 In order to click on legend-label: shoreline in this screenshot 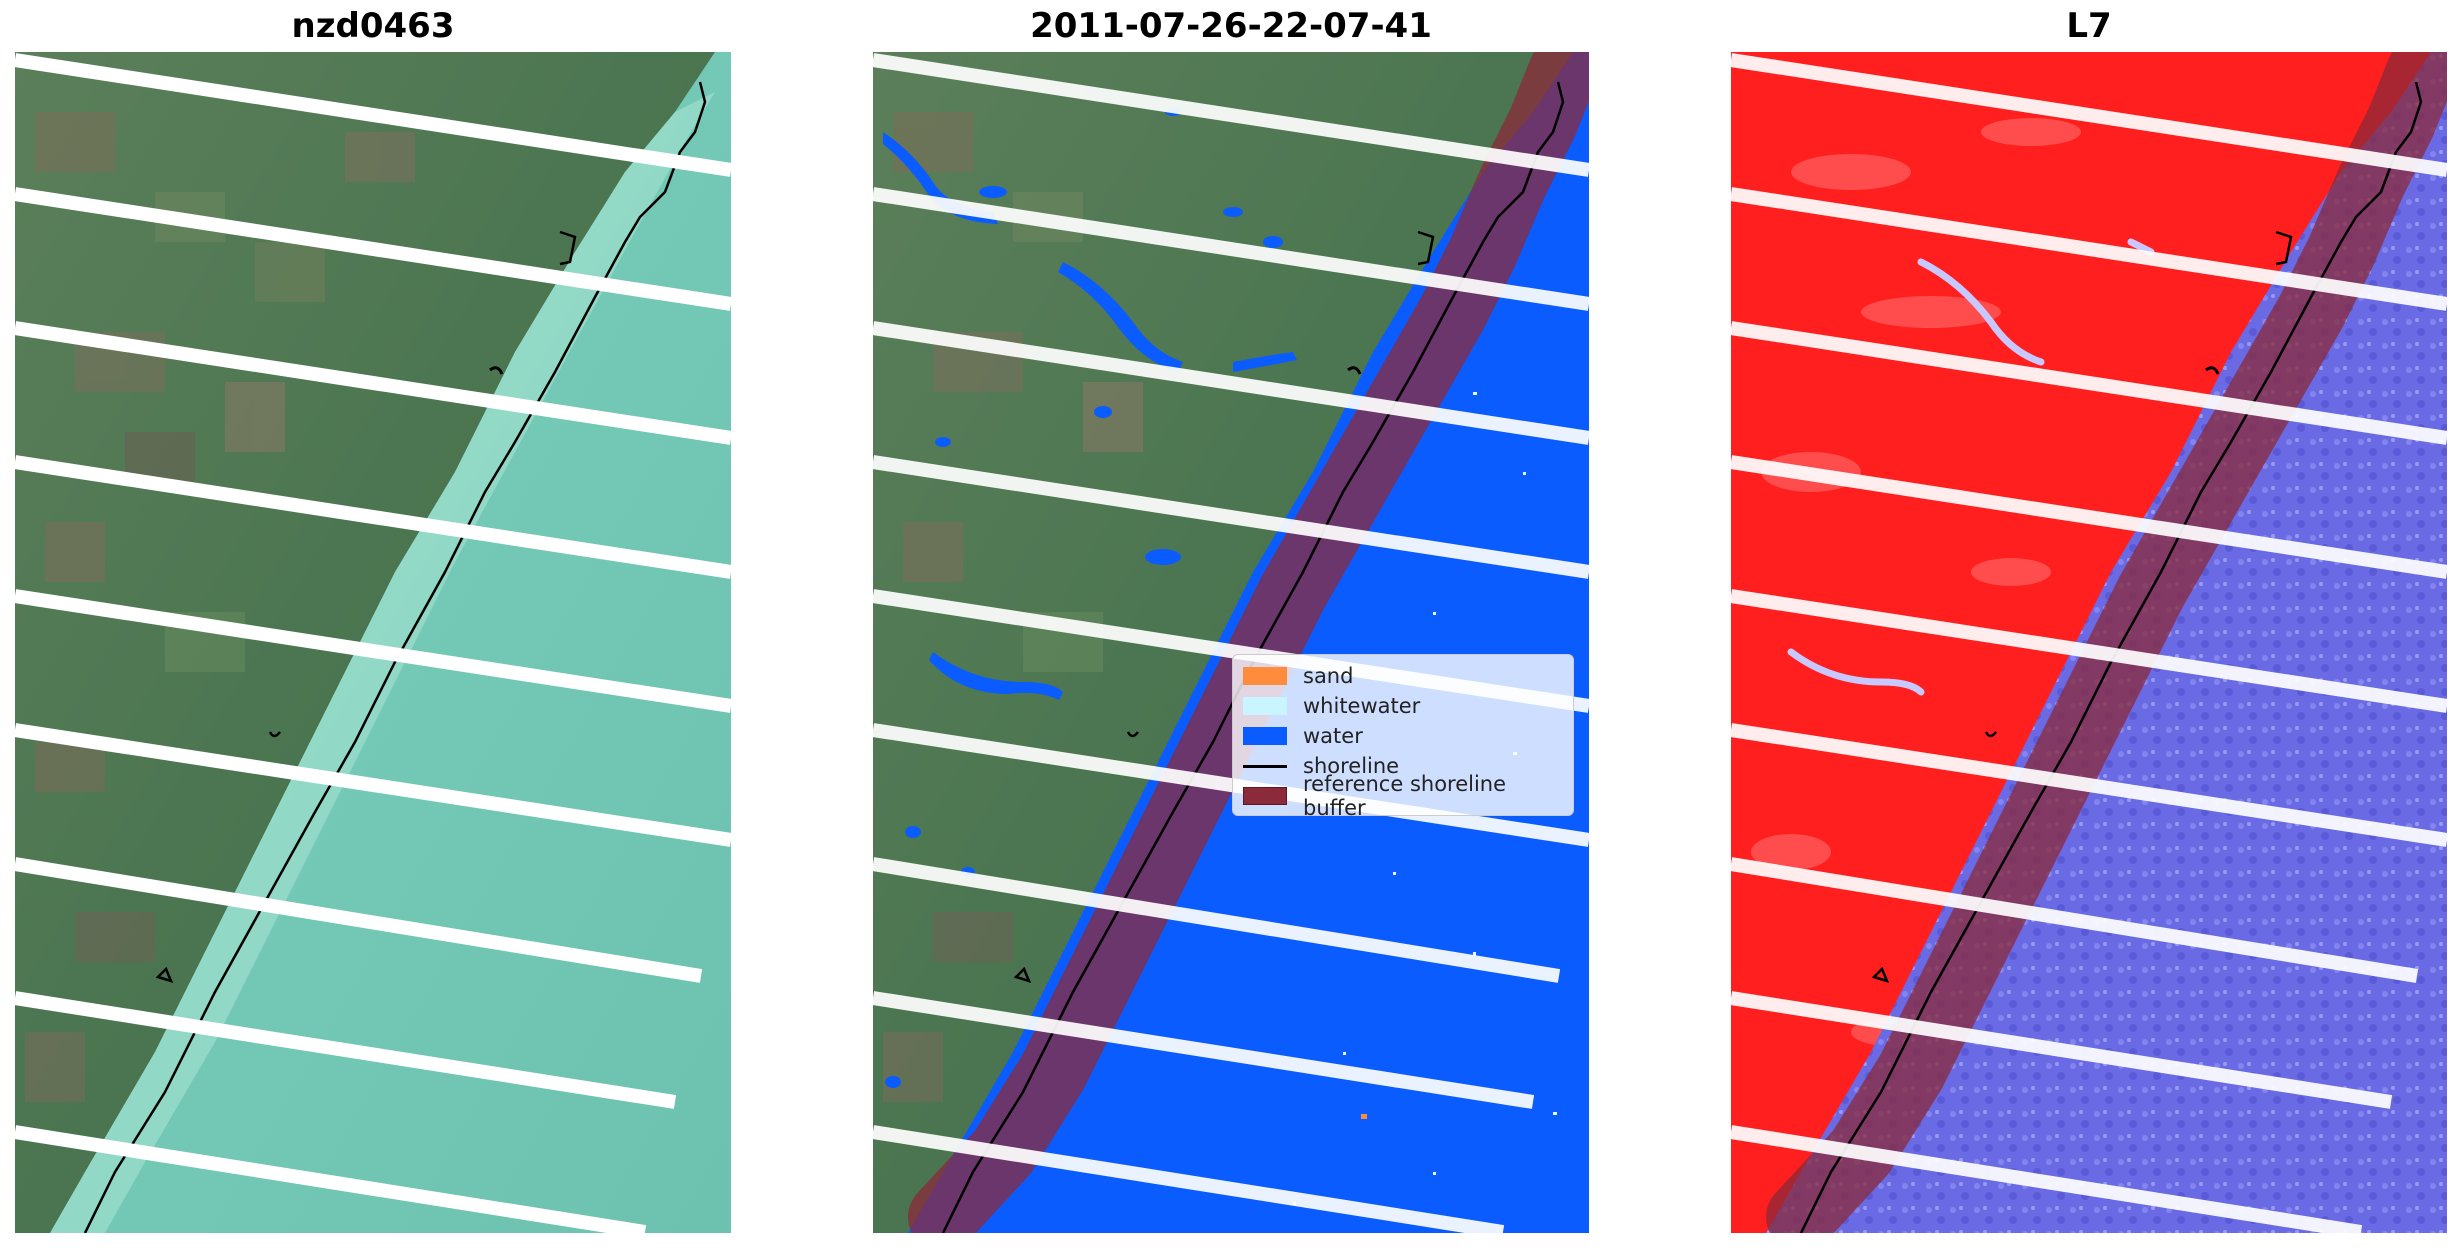, I will do `click(1351, 766)`.